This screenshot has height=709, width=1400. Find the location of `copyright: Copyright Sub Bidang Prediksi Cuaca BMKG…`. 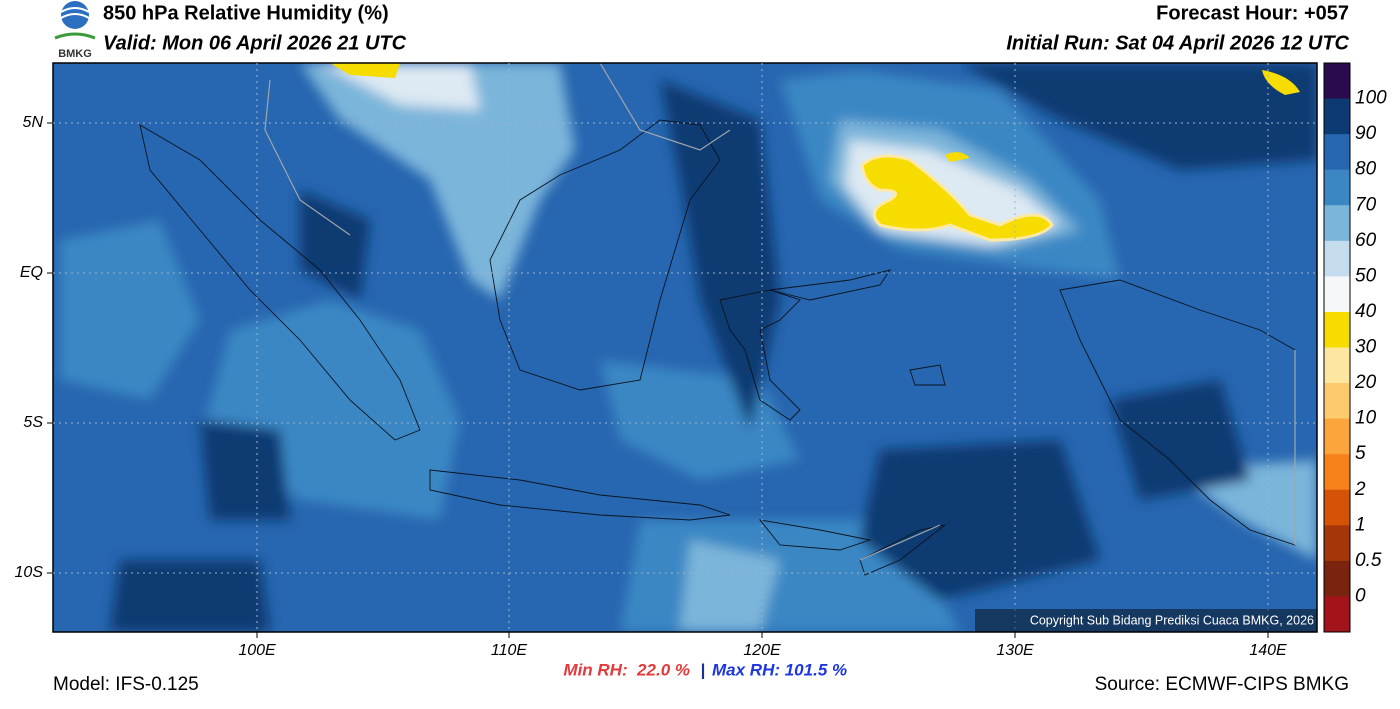

copyright: Copyright Sub Bidang Prediksi Cuaca BMKG… is located at coordinates (1172, 620).